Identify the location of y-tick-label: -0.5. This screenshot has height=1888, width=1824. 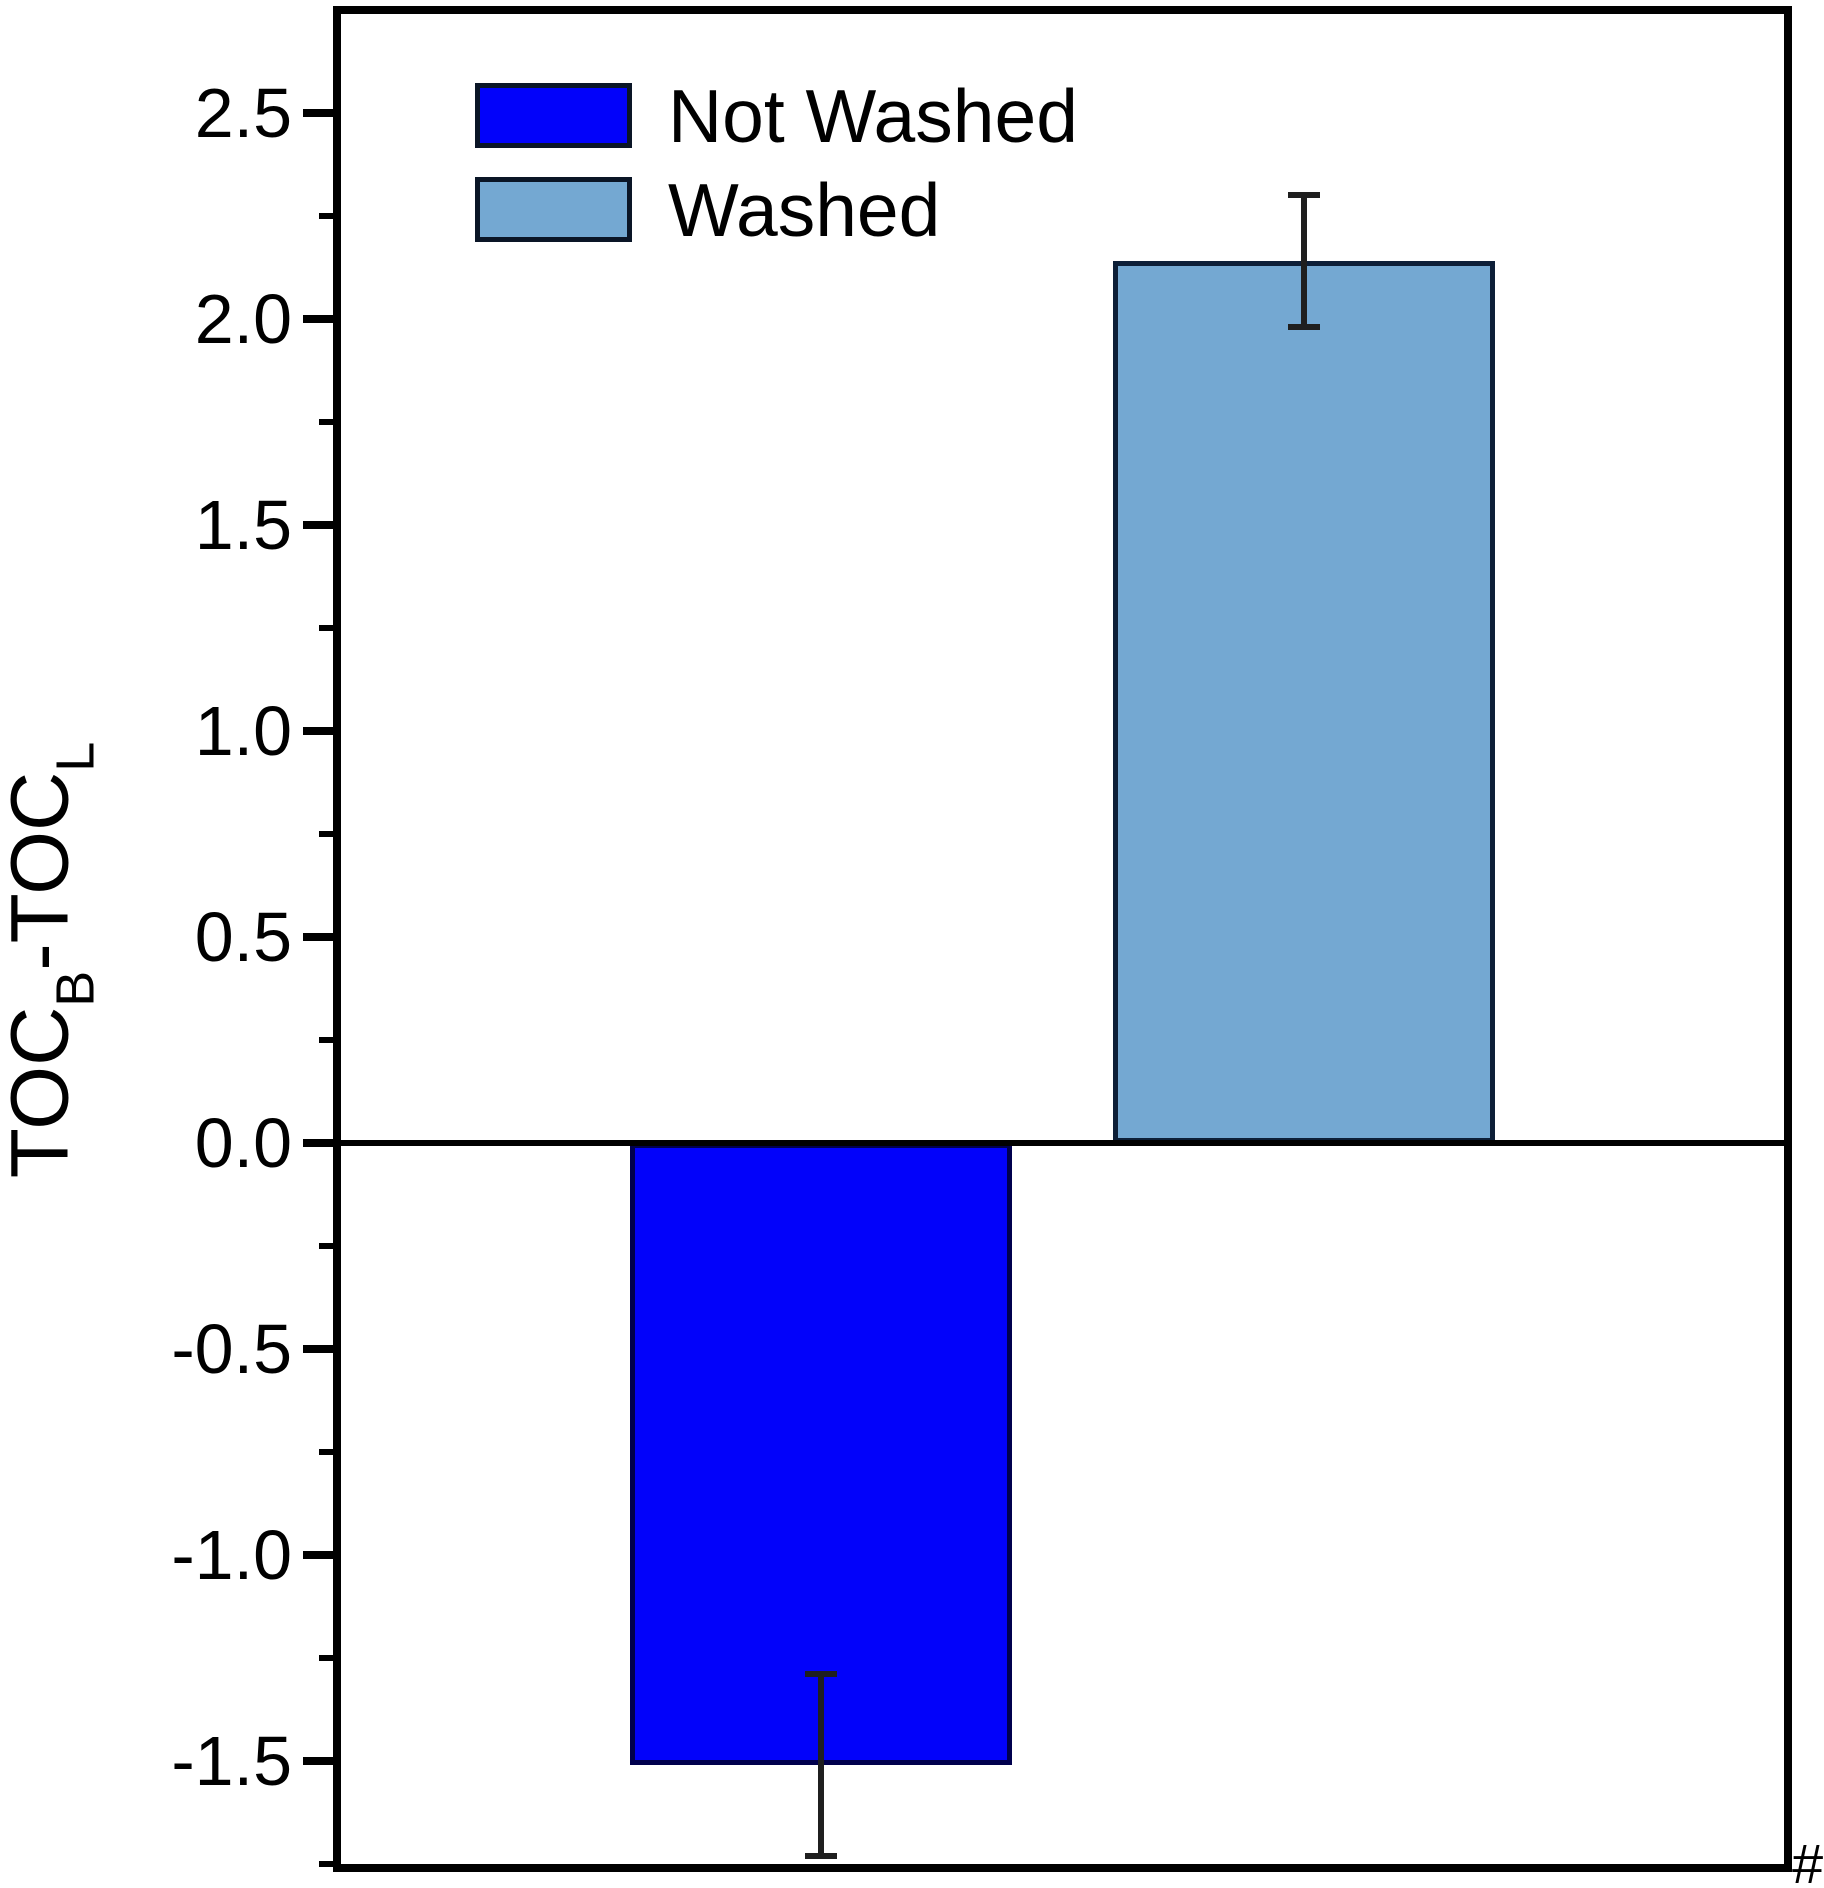
(231, 1348).